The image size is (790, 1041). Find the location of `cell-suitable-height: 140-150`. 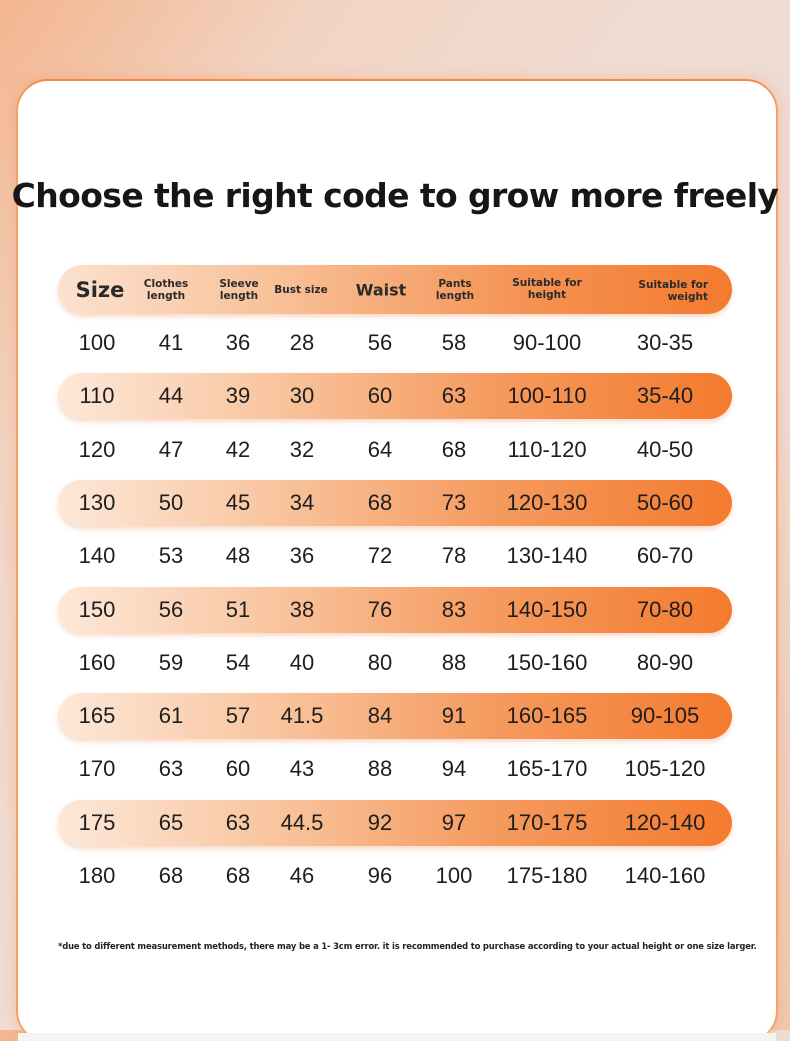

cell-suitable-height: 140-150 is located at coordinates (547, 609).